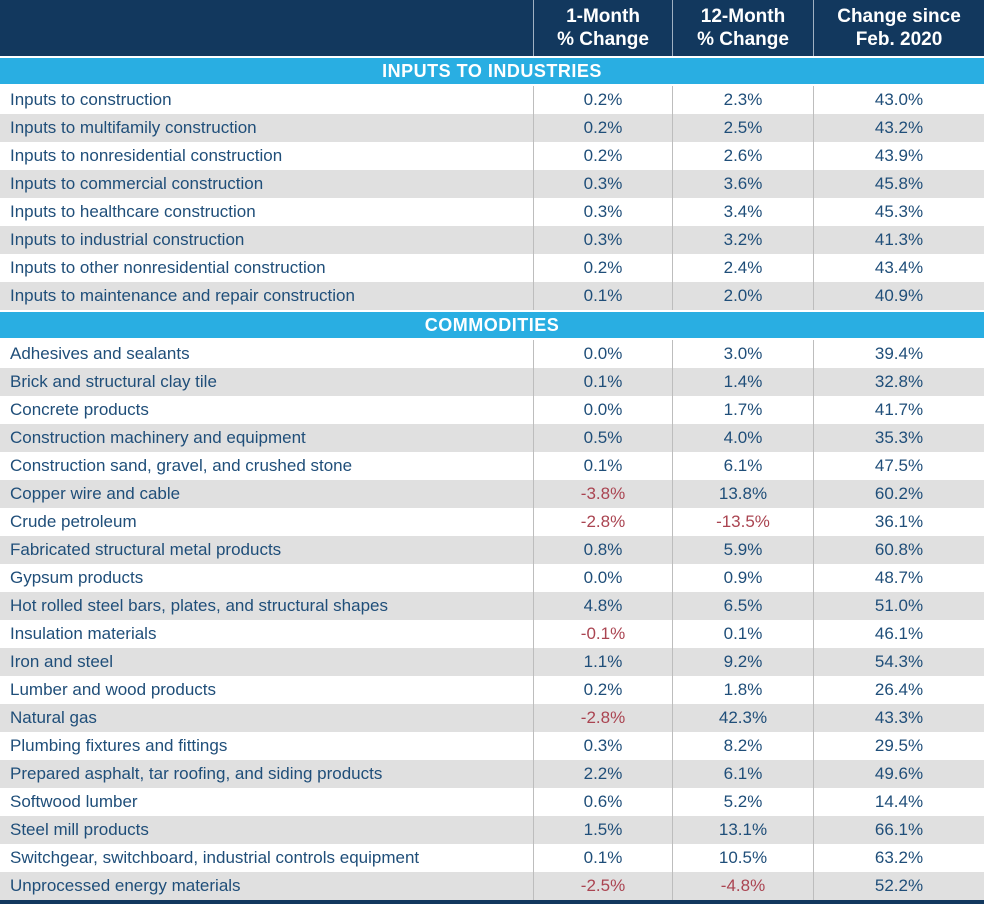  Describe the element at coordinates (898, 240) in the screenshot. I see `cell-change-since-feb-2020: 41.3%` at that location.